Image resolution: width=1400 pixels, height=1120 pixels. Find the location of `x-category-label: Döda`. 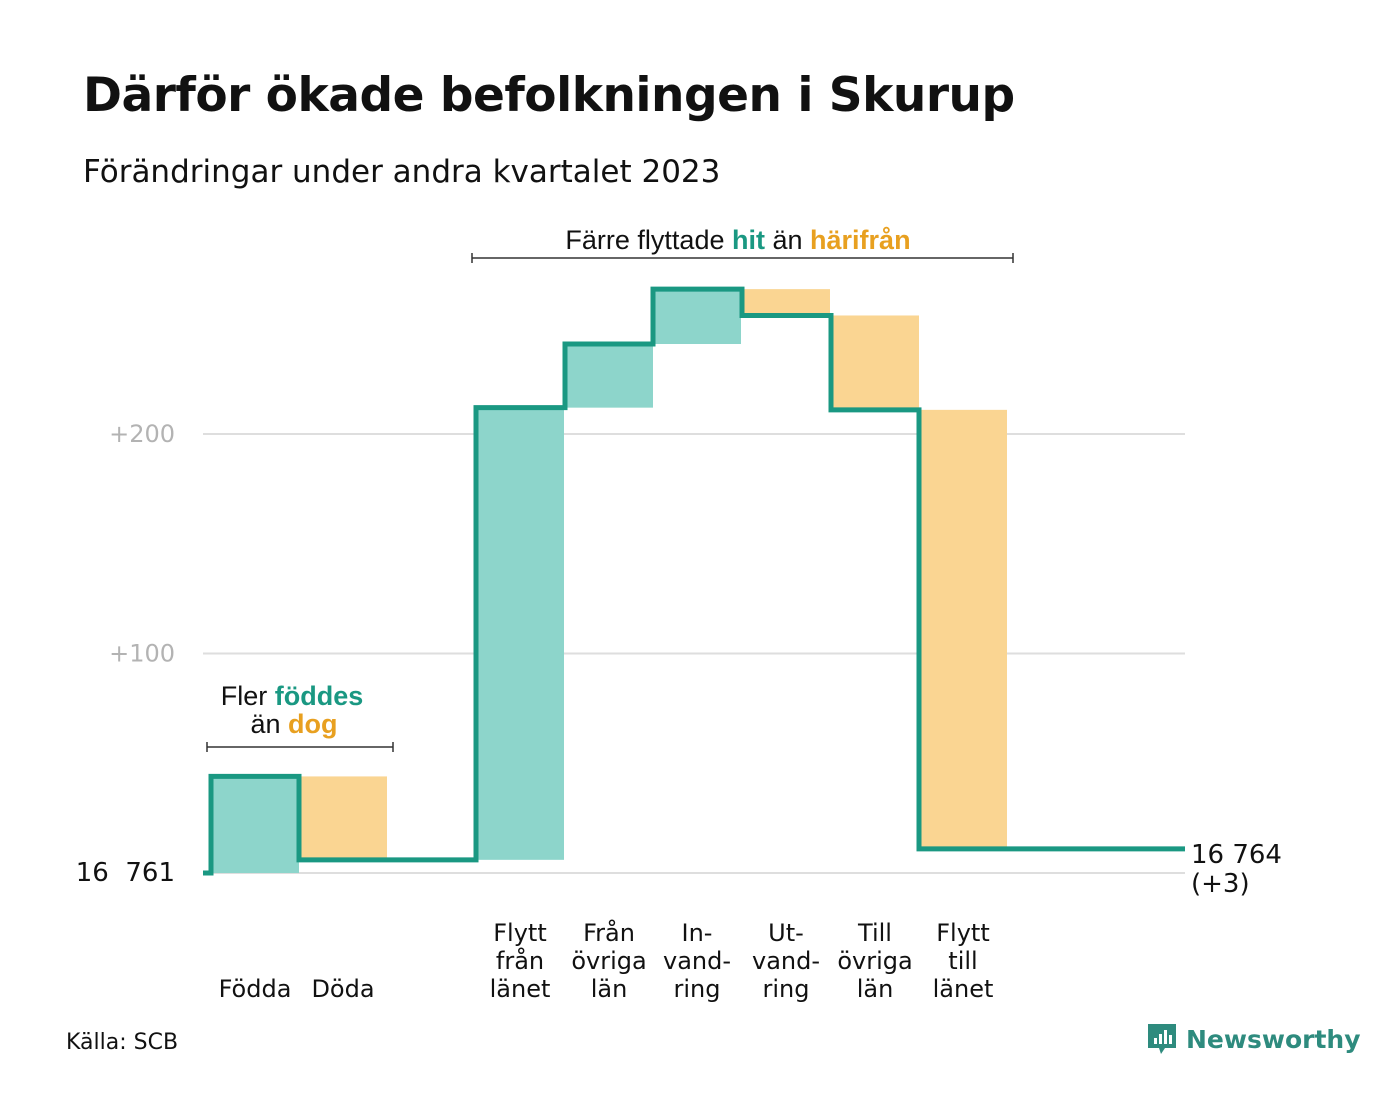

x-category-label: Döda is located at coordinates (342, 989).